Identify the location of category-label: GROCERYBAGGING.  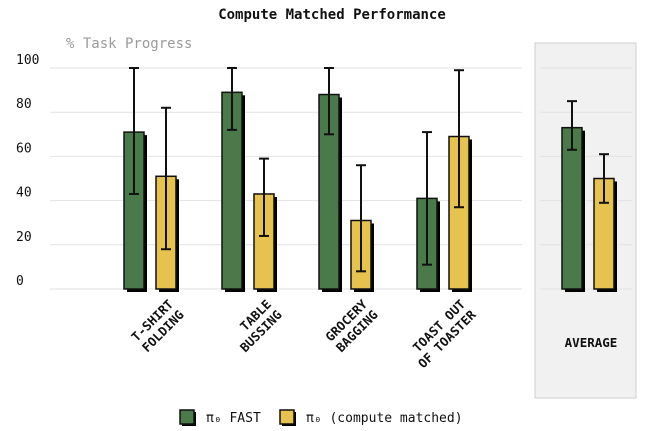
(351, 325).